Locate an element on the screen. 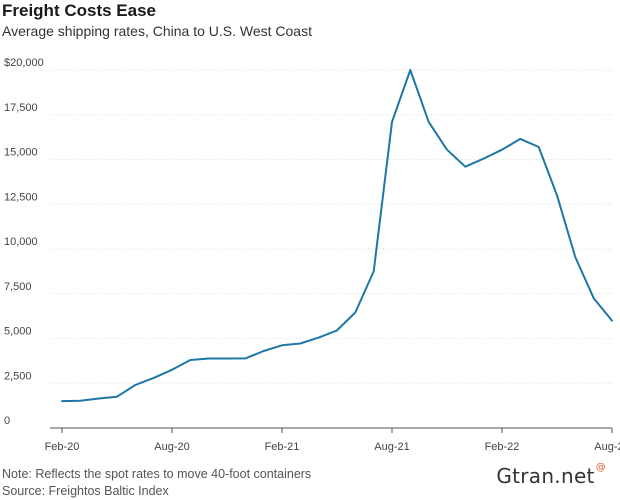 This screenshot has height=500, width=620. x-tick-label: Feb-22 is located at coordinates (502, 447).